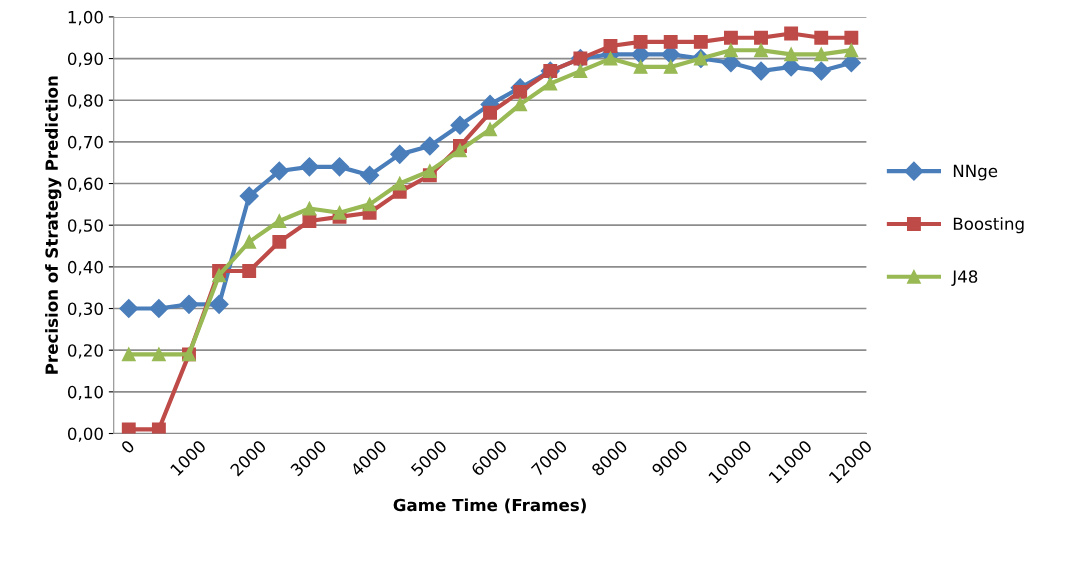 The height and width of the screenshot is (563, 1083). What do you see at coordinates (85, 351) in the screenshot?
I see `y-tick-label: 0,20` at bounding box center [85, 351].